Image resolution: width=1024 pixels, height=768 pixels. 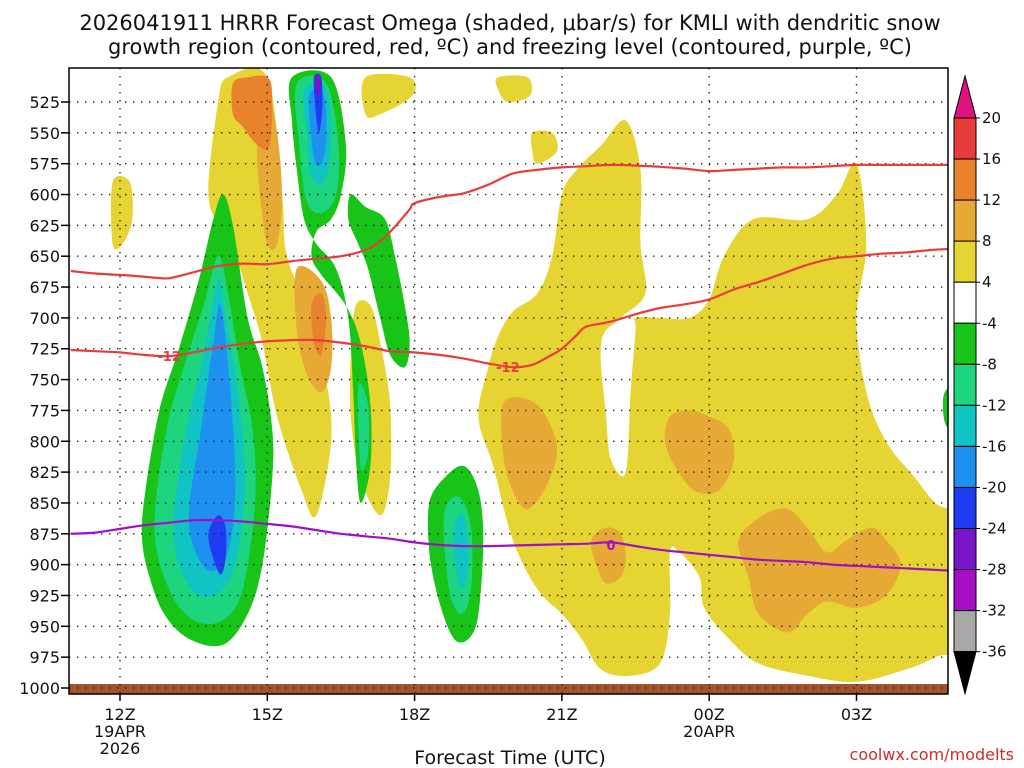 What do you see at coordinates (994, 652) in the screenshot?
I see `colorbar-tick-label: -36` at bounding box center [994, 652].